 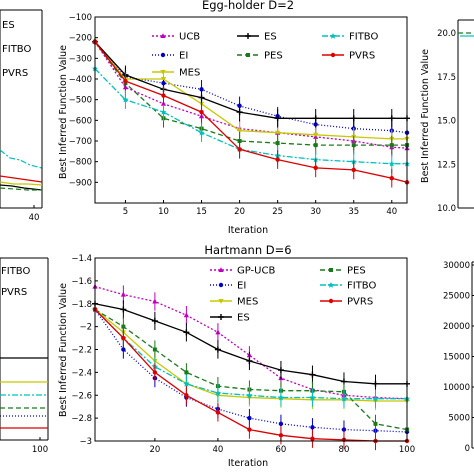 What do you see at coordinates (273, 56) in the screenshot?
I see `legend-label-pes: PES` at bounding box center [273, 56].